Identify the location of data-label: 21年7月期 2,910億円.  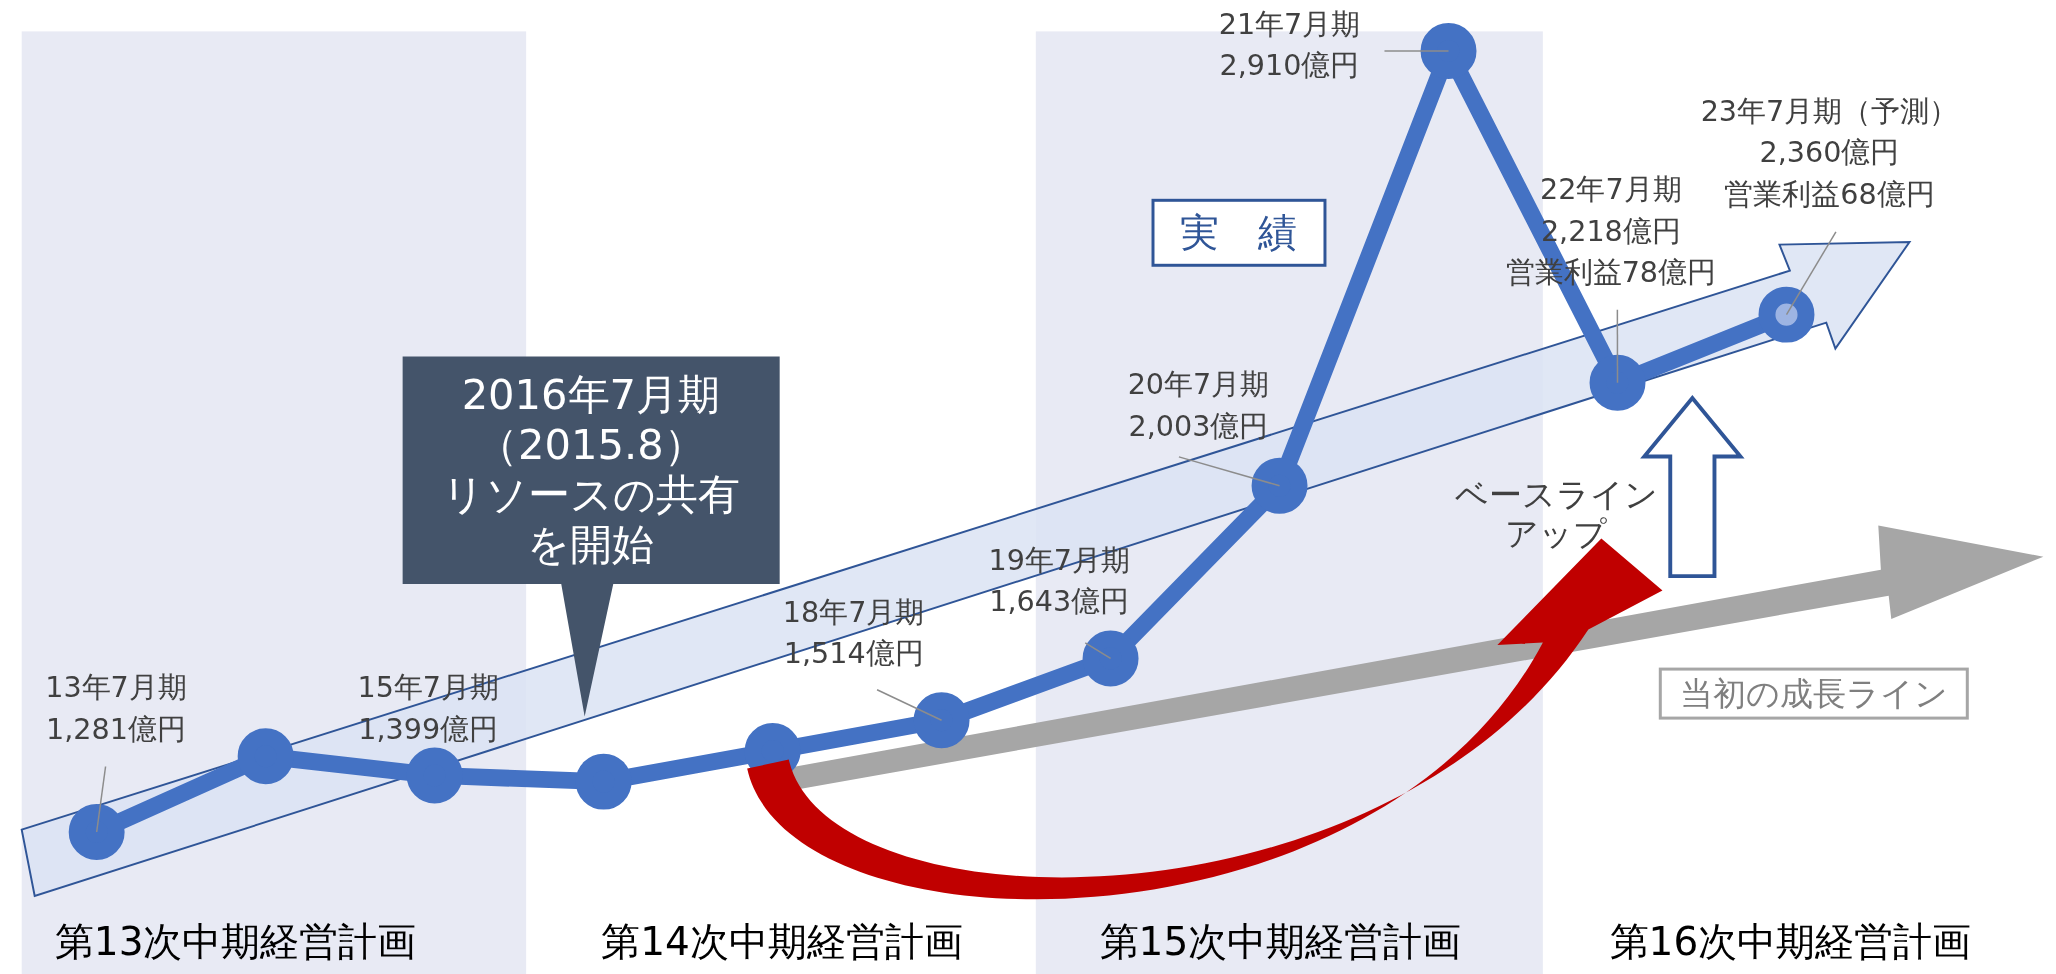
(1289, 44).